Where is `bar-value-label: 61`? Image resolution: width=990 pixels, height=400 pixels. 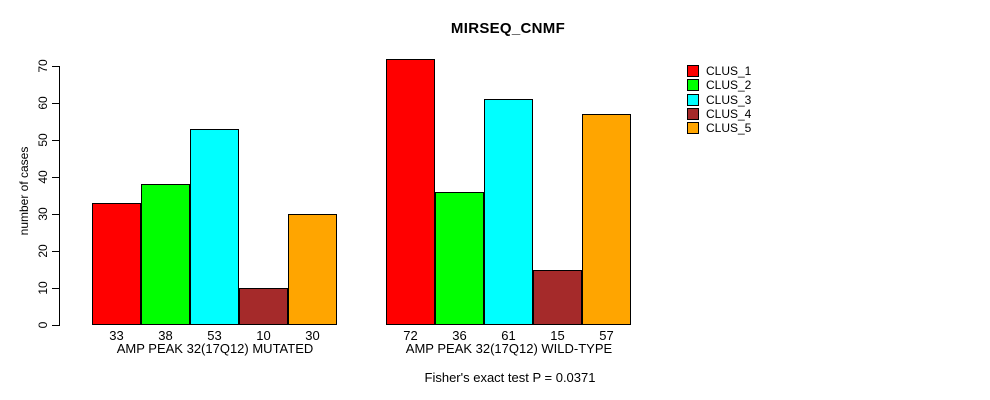 bar-value-label: 61 is located at coordinates (508, 335).